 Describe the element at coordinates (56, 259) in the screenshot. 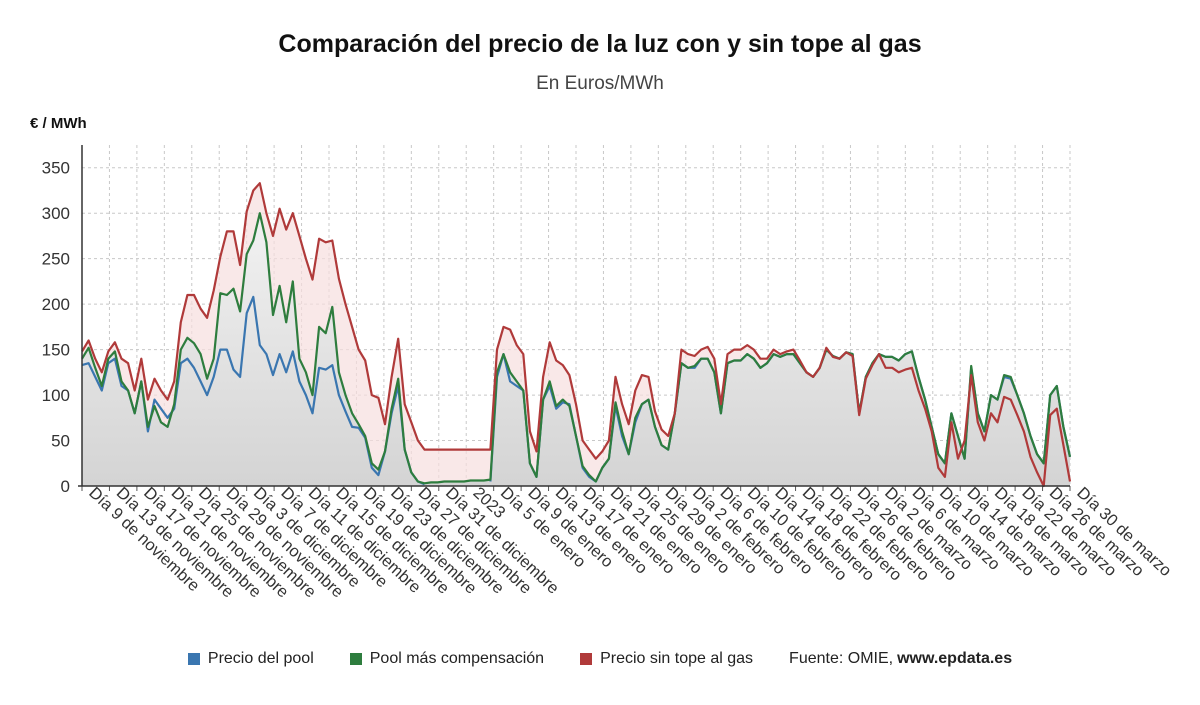

I see `y-tick-label: 250` at that location.